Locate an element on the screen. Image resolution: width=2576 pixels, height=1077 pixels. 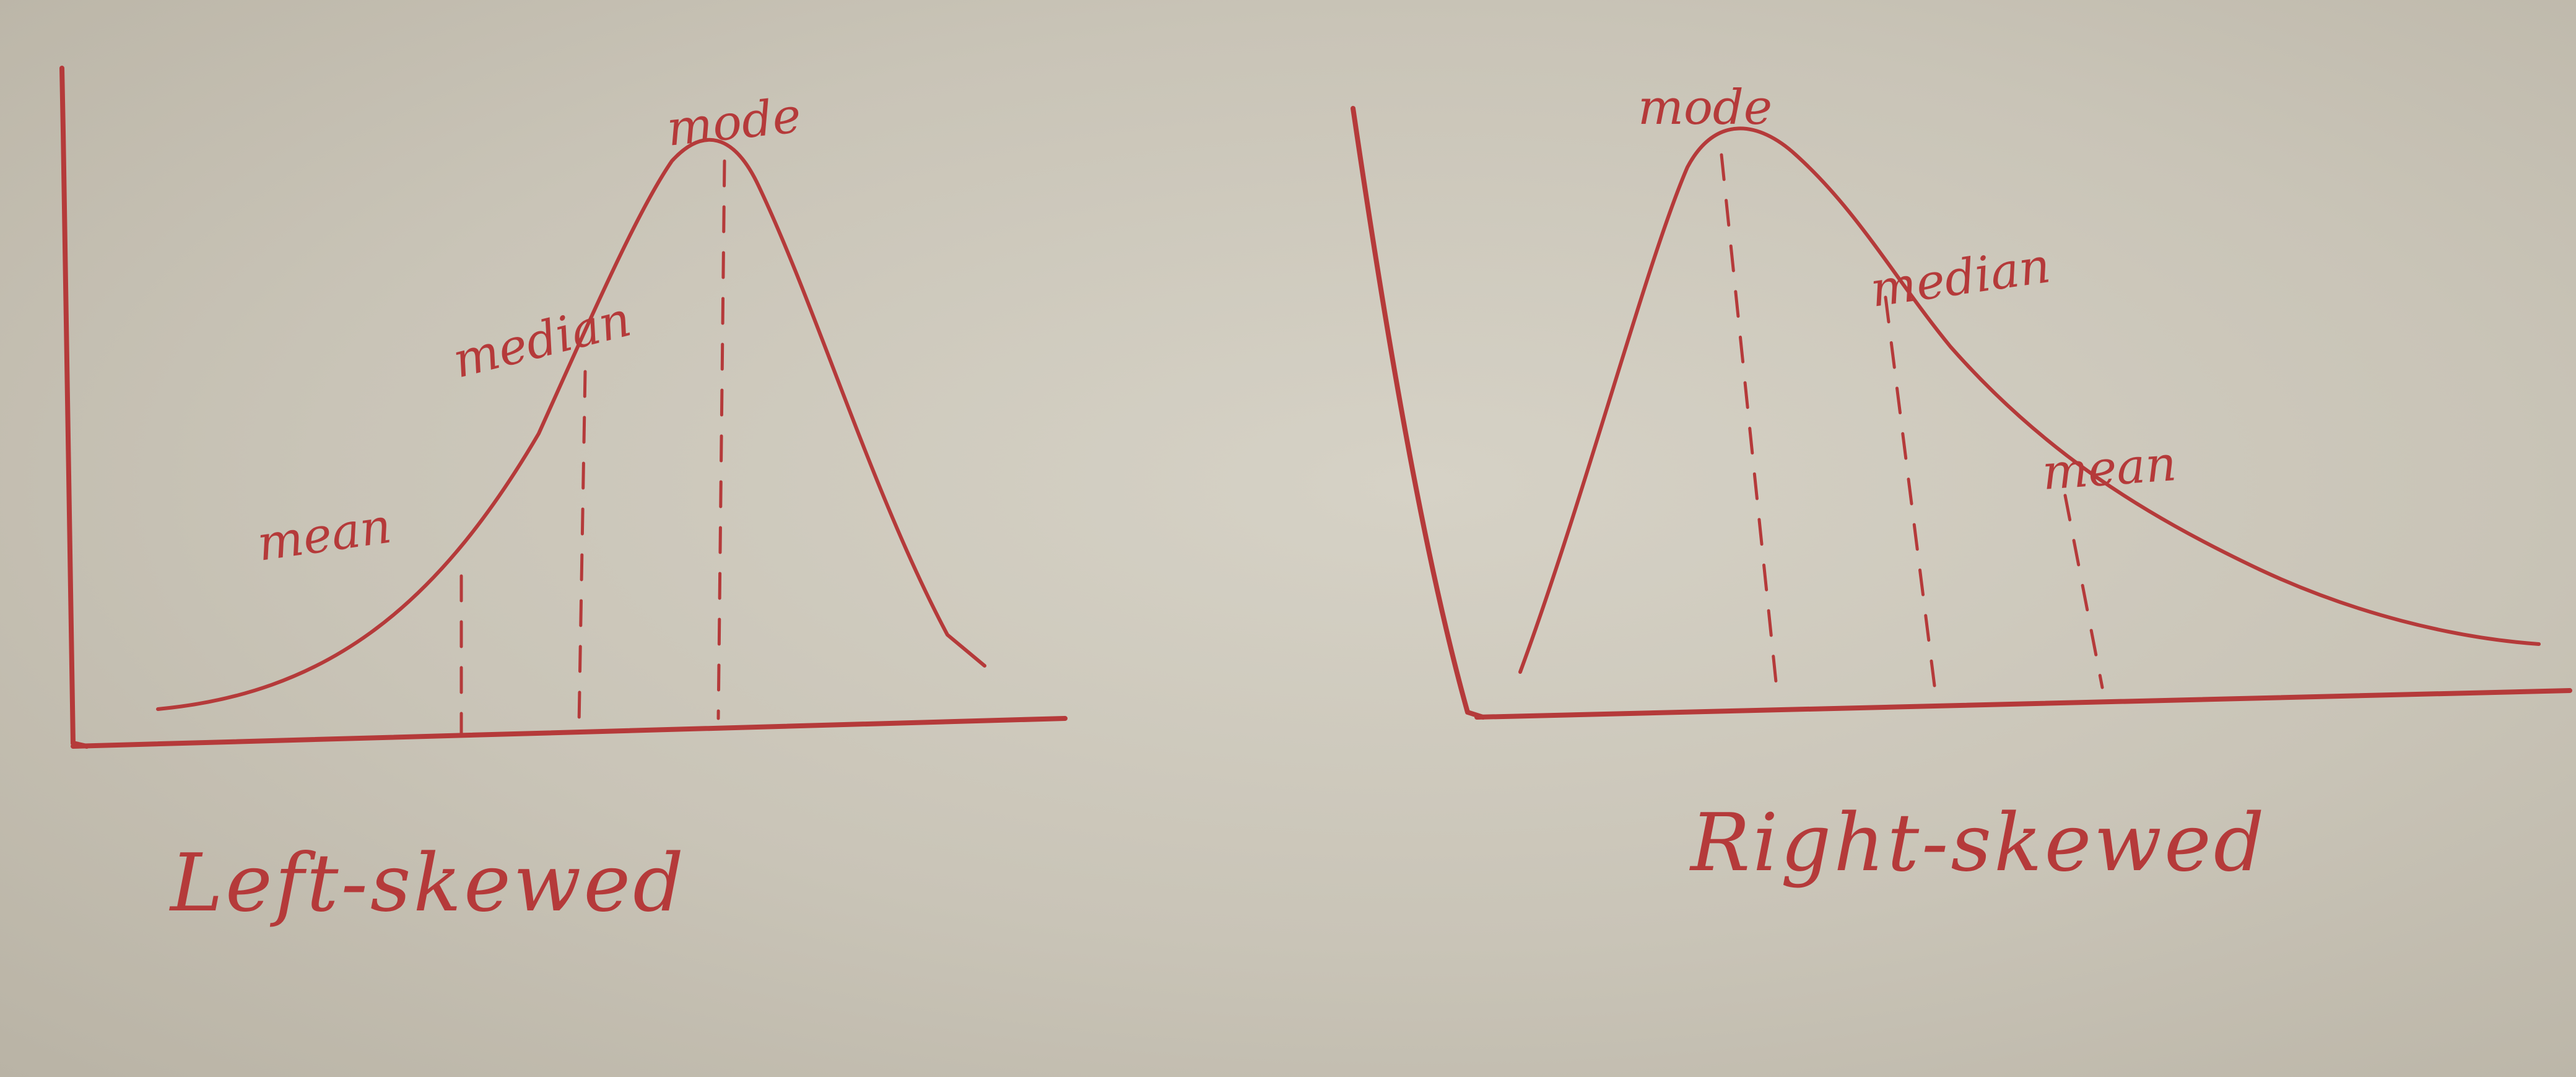
left-panel-title: Left-skewed is located at coordinates (427, 883).